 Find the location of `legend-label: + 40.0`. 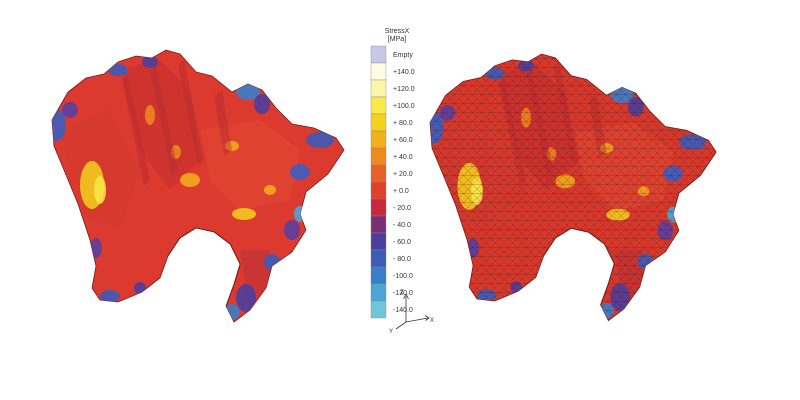

legend-label: + 40.0 is located at coordinates (403, 157).